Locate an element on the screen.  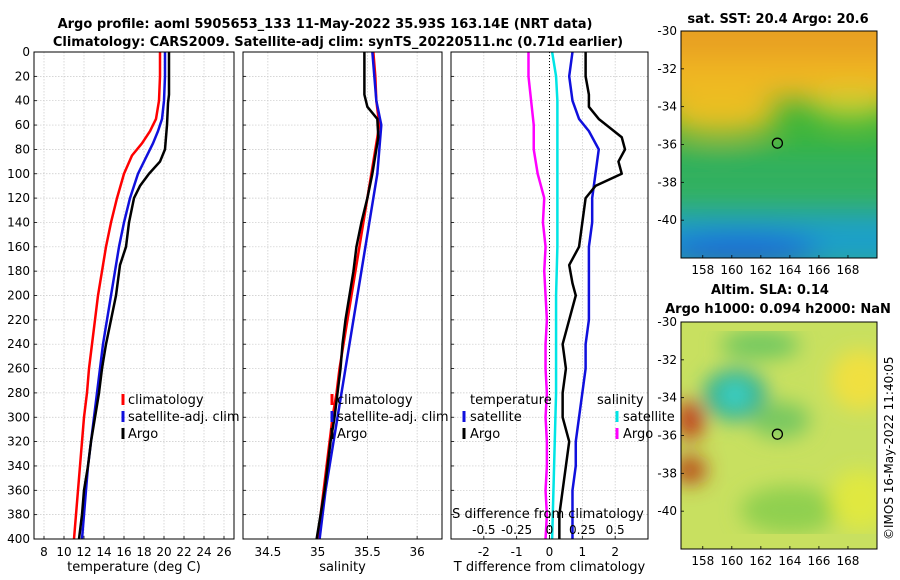
imos-timestamp: ©IMOS 16-May-2022 11:40:05 is located at coordinates (889, 448).